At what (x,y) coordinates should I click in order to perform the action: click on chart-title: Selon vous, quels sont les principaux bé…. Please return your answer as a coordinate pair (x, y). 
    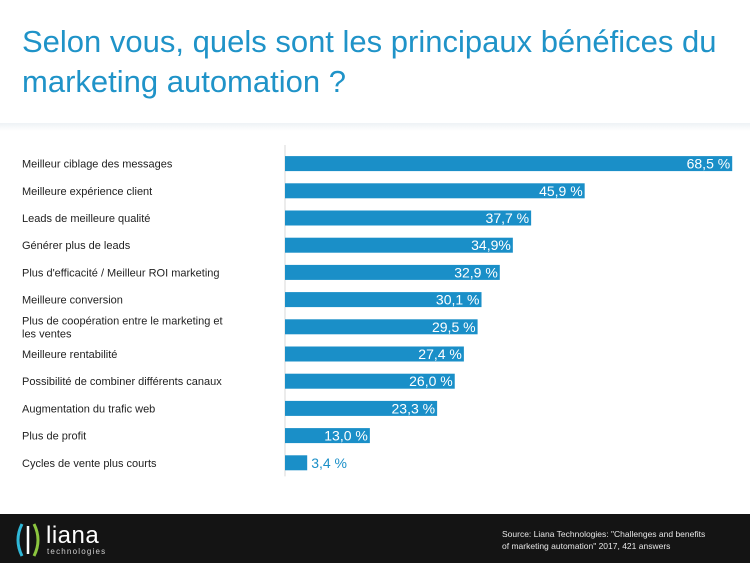
    Looking at the image, I should click on (369, 61).